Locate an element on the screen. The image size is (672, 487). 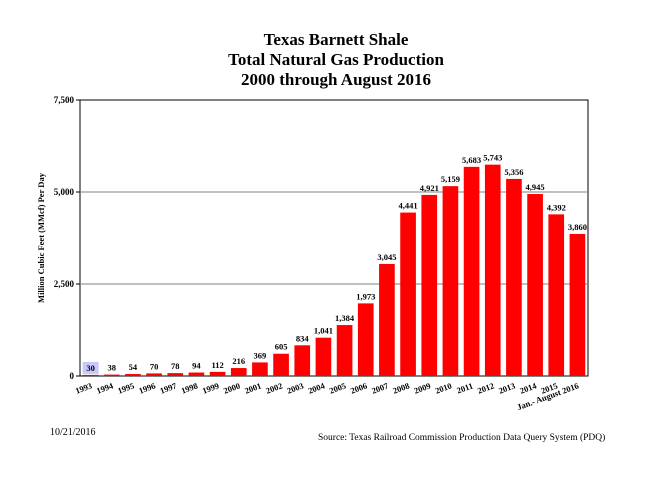
x-tick-label: 1994 is located at coordinates (105, 387).